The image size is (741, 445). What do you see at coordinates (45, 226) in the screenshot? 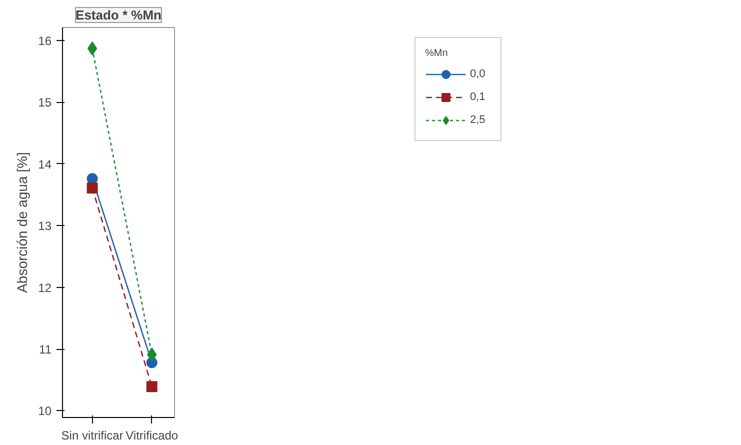
I see `y-tick-label: 13` at bounding box center [45, 226].